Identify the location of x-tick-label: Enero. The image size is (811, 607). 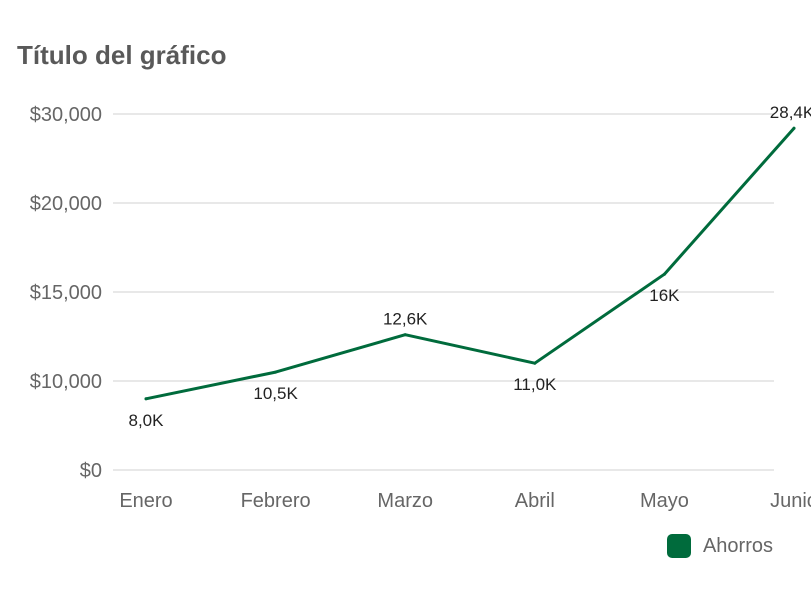
(145, 501).